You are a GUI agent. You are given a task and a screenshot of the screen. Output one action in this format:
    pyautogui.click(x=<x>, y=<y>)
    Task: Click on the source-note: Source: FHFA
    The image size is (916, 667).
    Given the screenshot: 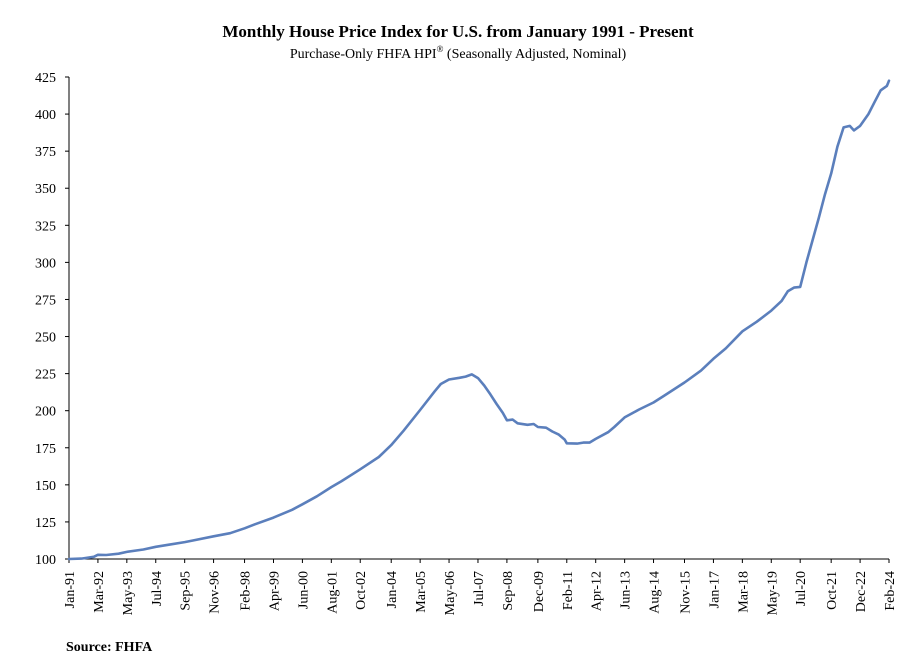 What is the action you would take?
    pyautogui.click(x=109, y=647)
    